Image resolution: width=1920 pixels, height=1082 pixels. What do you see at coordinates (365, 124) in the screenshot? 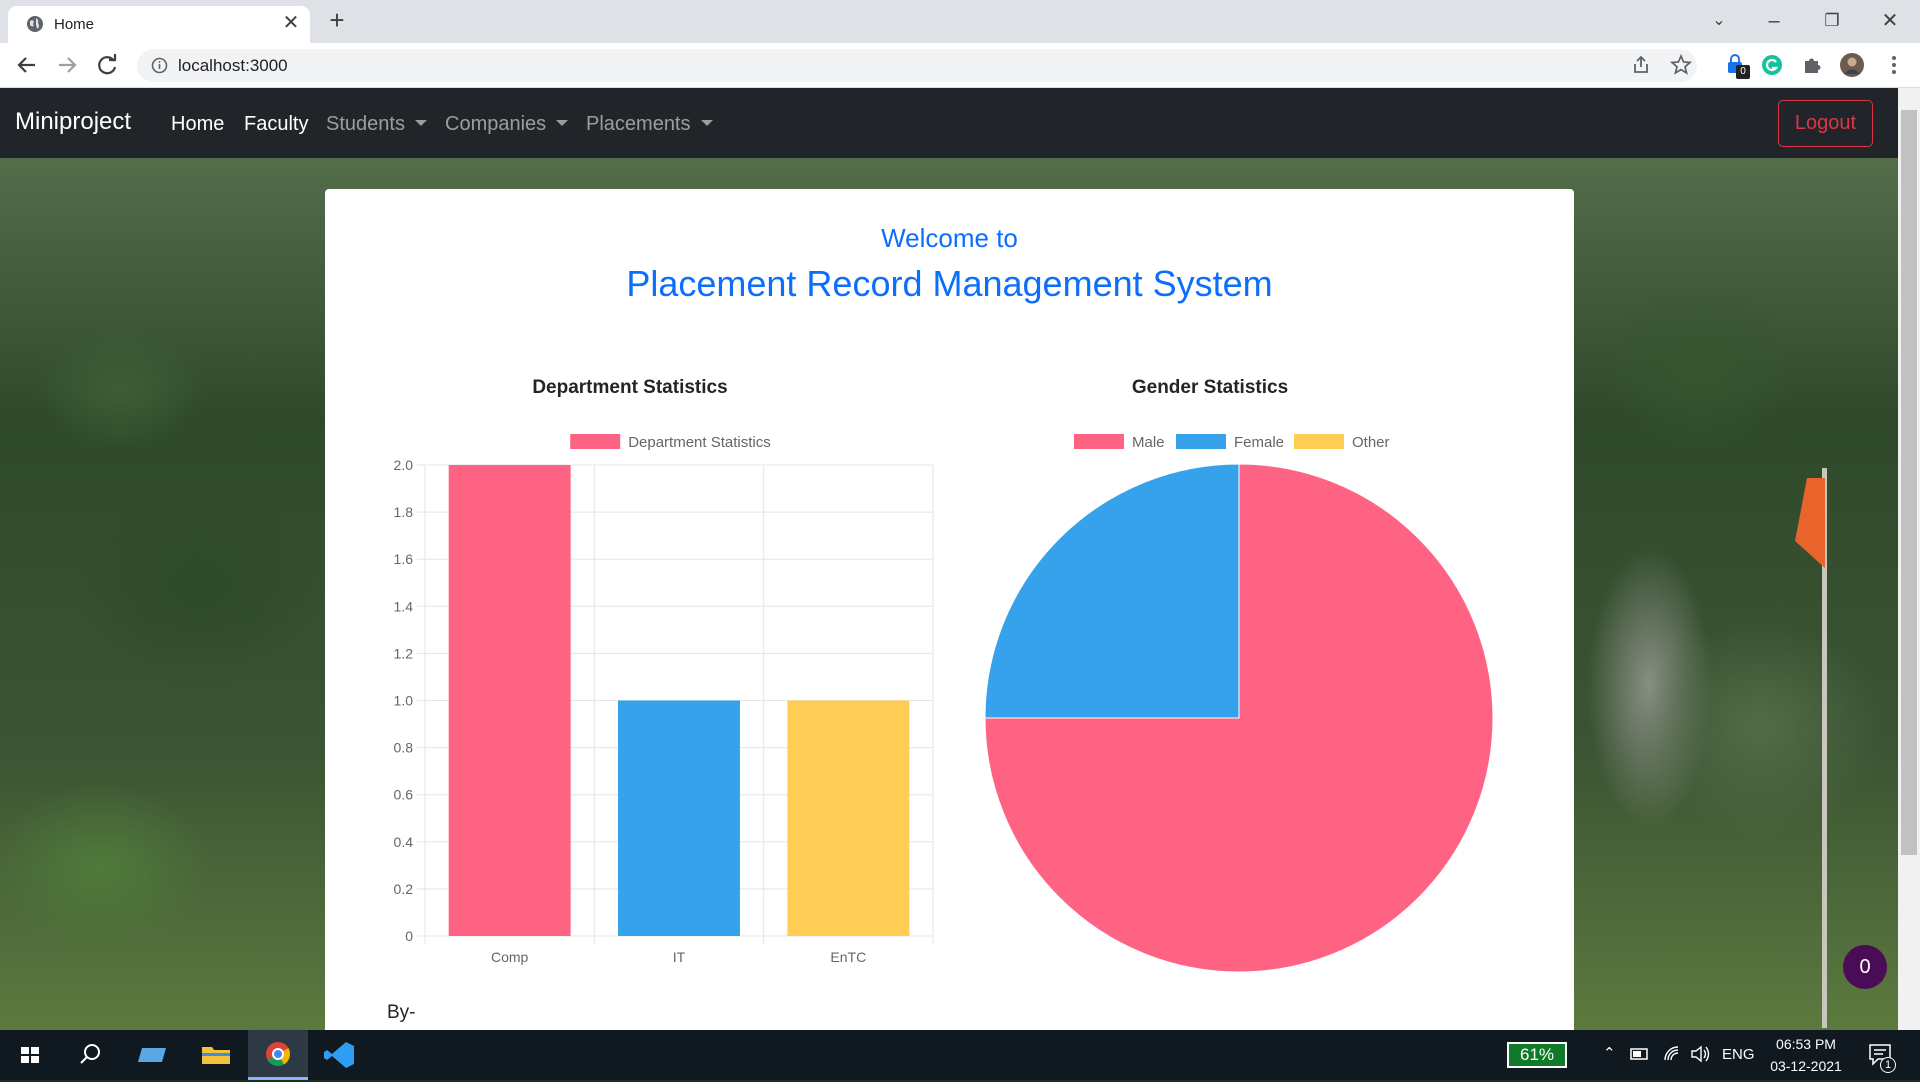
I see `nav-students-label: Students` at bounding box center [365, 124].